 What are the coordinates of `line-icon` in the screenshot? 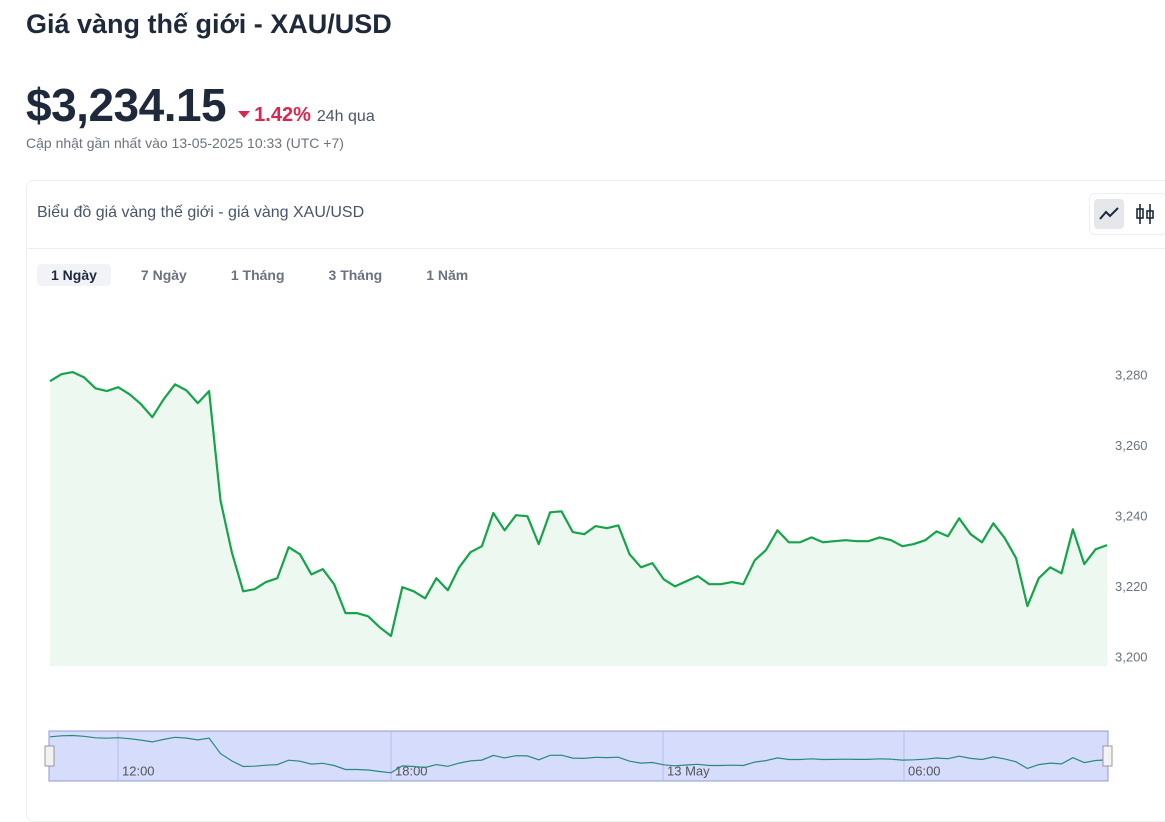 It's located at (1109, 213).